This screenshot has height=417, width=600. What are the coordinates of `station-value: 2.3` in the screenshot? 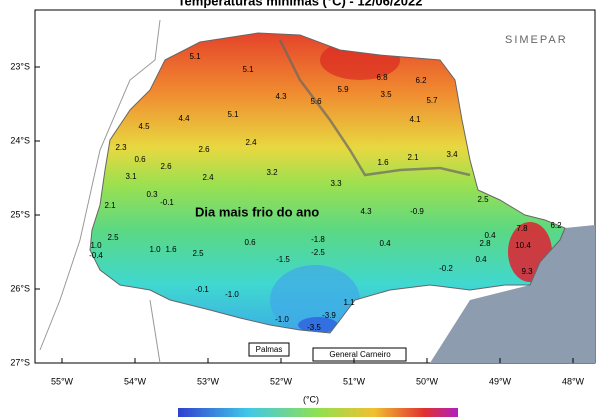 It's located at (121, 147).